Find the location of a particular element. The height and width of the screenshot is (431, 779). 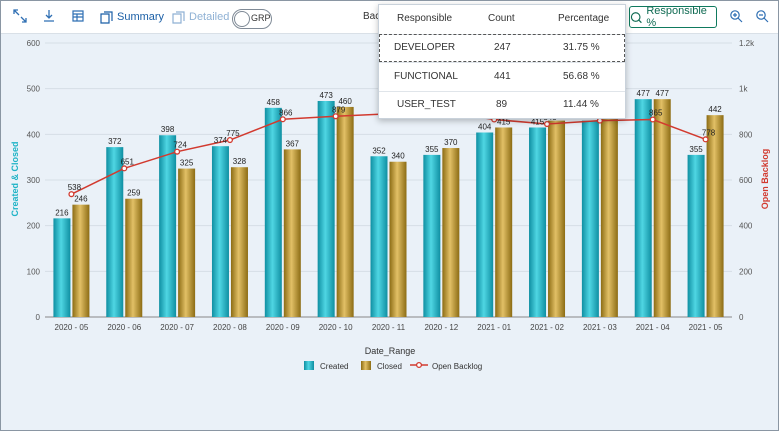

grp-toggle: GRP is located at coordinates (252, 19).